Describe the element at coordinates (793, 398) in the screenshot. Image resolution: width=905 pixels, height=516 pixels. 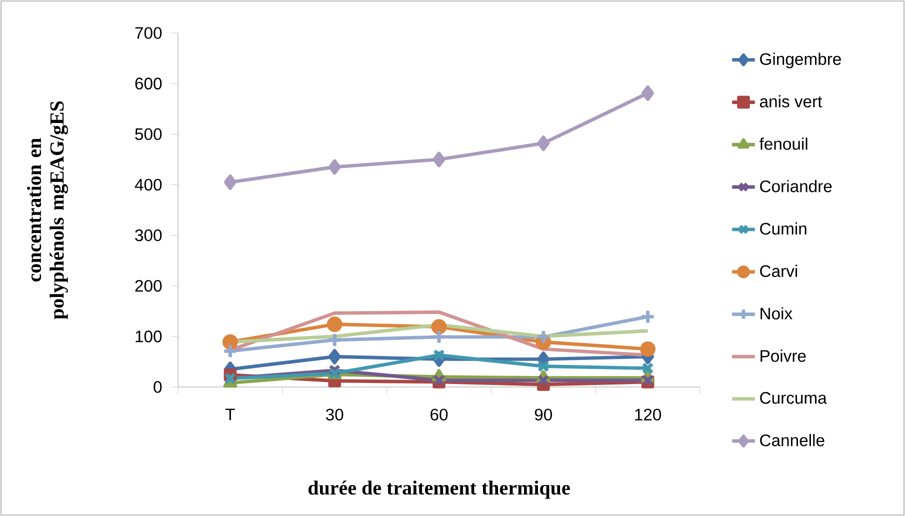
I see `legend-label: Curcuma` at that location.